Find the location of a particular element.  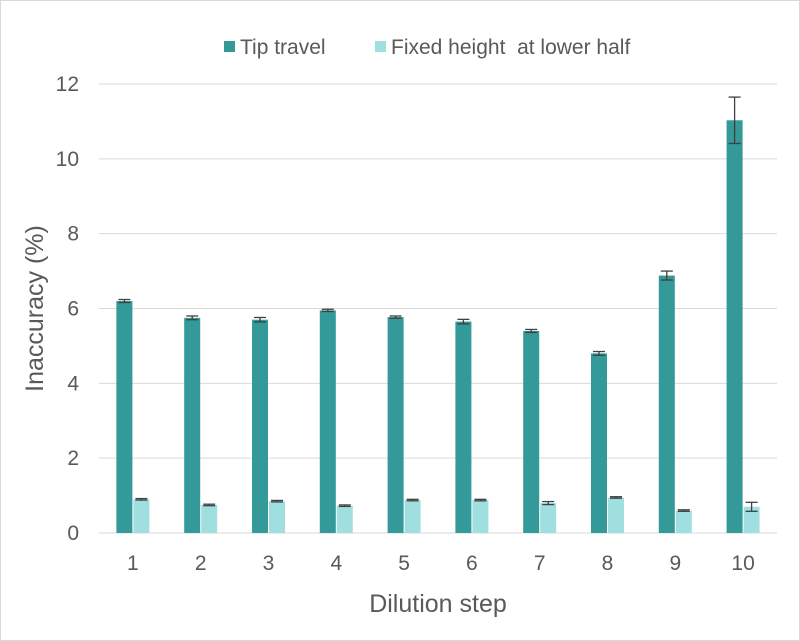

x-tick-label: 4 is located at coordinates (336, 563).